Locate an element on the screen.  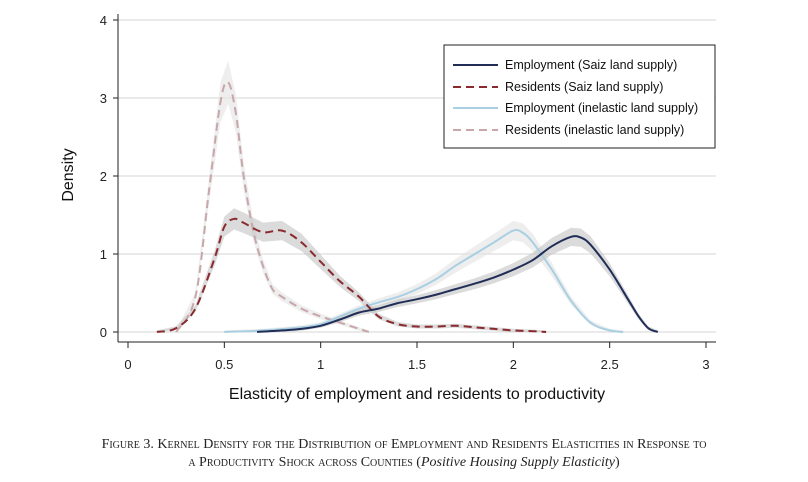
y-tick-label-3: 3 is located at coordinates (103, 98).